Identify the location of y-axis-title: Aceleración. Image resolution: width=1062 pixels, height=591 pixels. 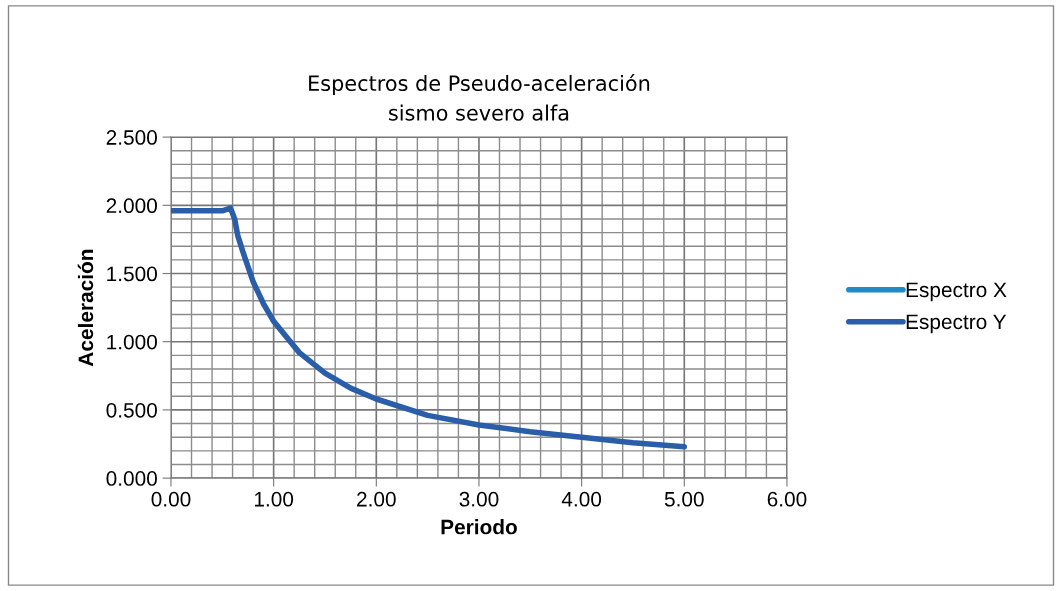
(85, 308).